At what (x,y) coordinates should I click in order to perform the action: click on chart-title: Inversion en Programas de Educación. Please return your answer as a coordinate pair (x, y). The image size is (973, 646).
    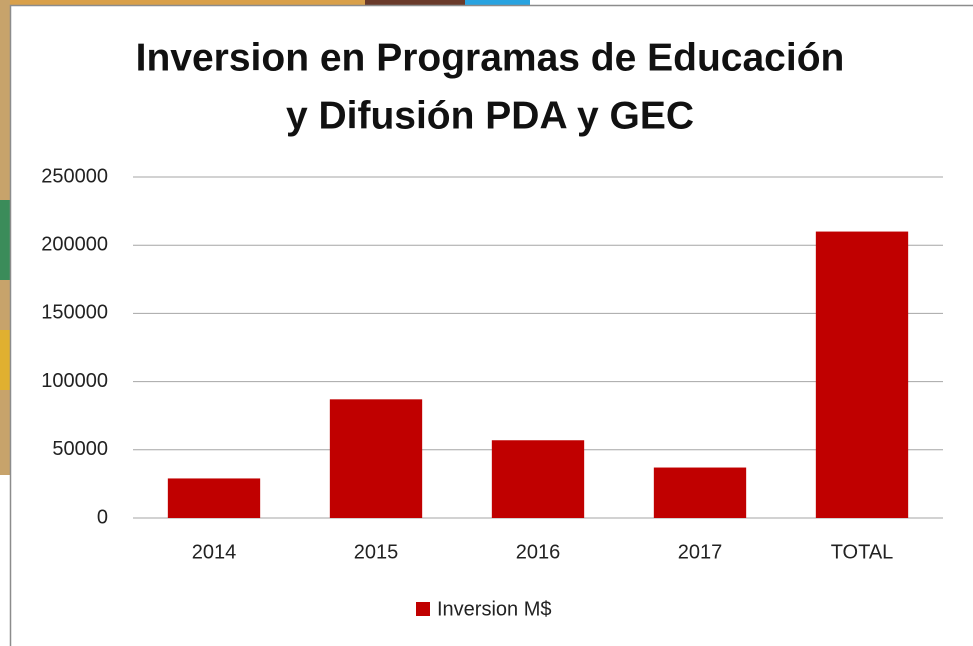
    Looking at the image, I should click on (490, 57).